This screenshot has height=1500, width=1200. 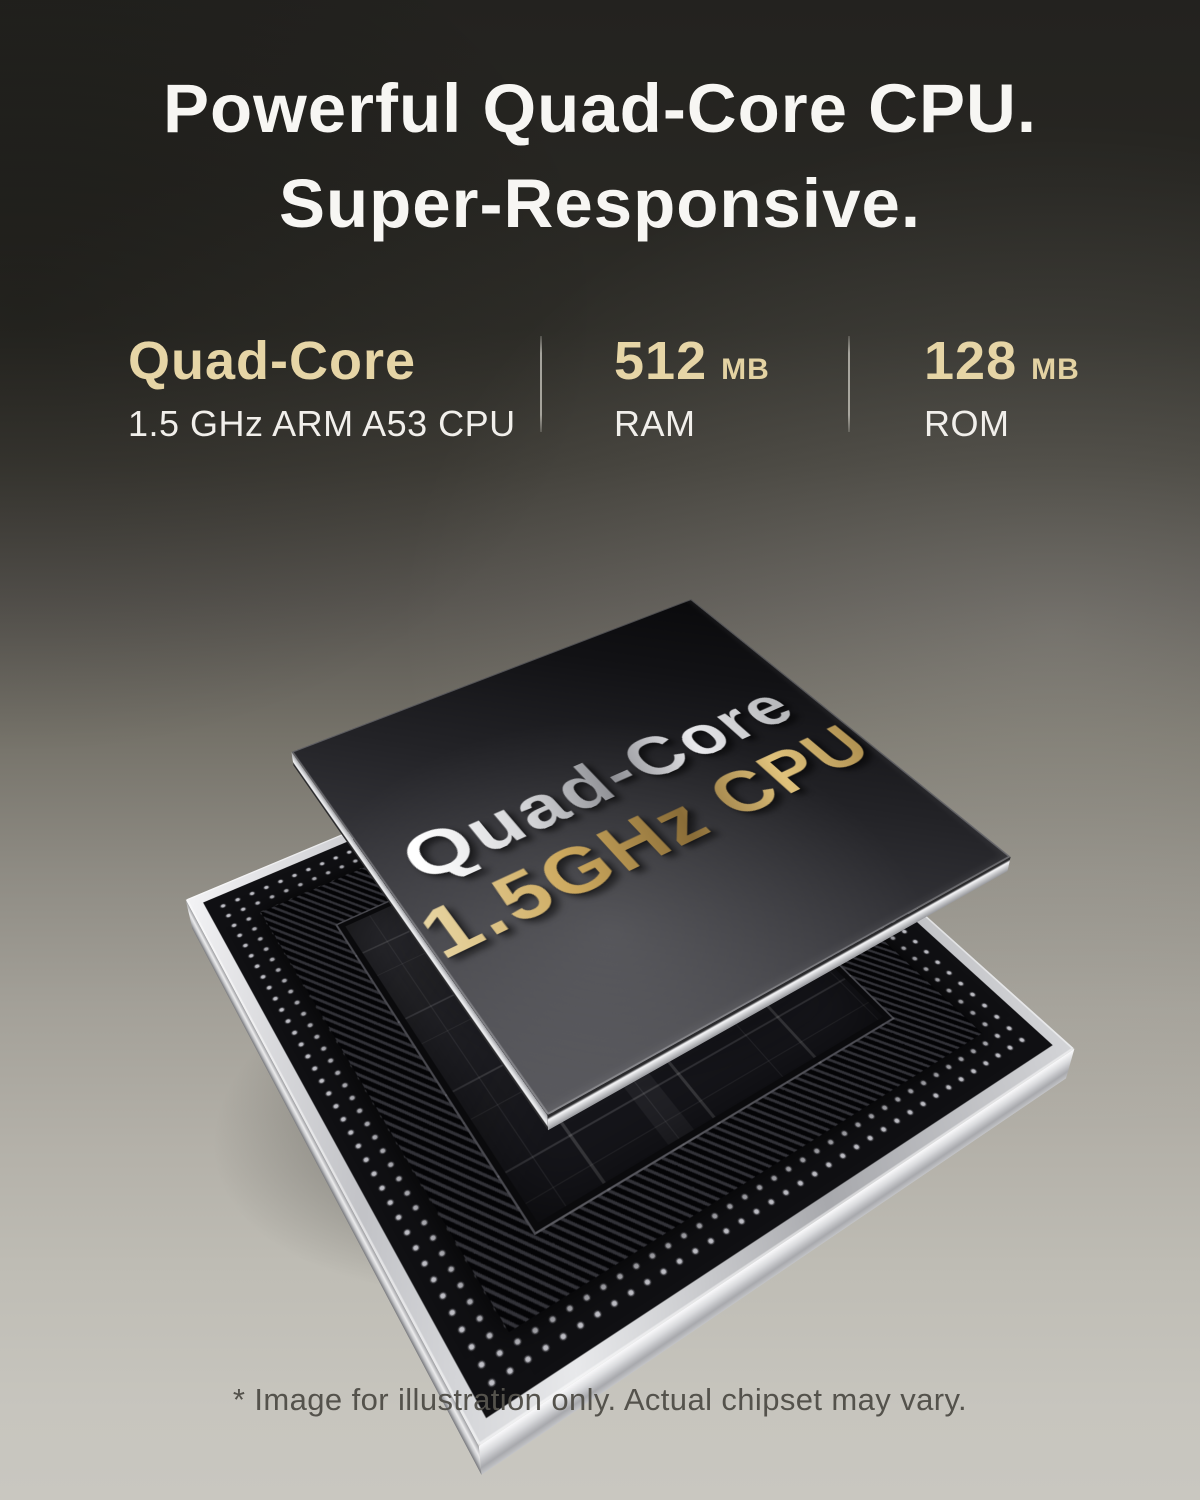 What do you see at coordinates (1055, 369) in the screenshot?
I see `spec-rom-unit: MB` at bounding box center [1055, 369].